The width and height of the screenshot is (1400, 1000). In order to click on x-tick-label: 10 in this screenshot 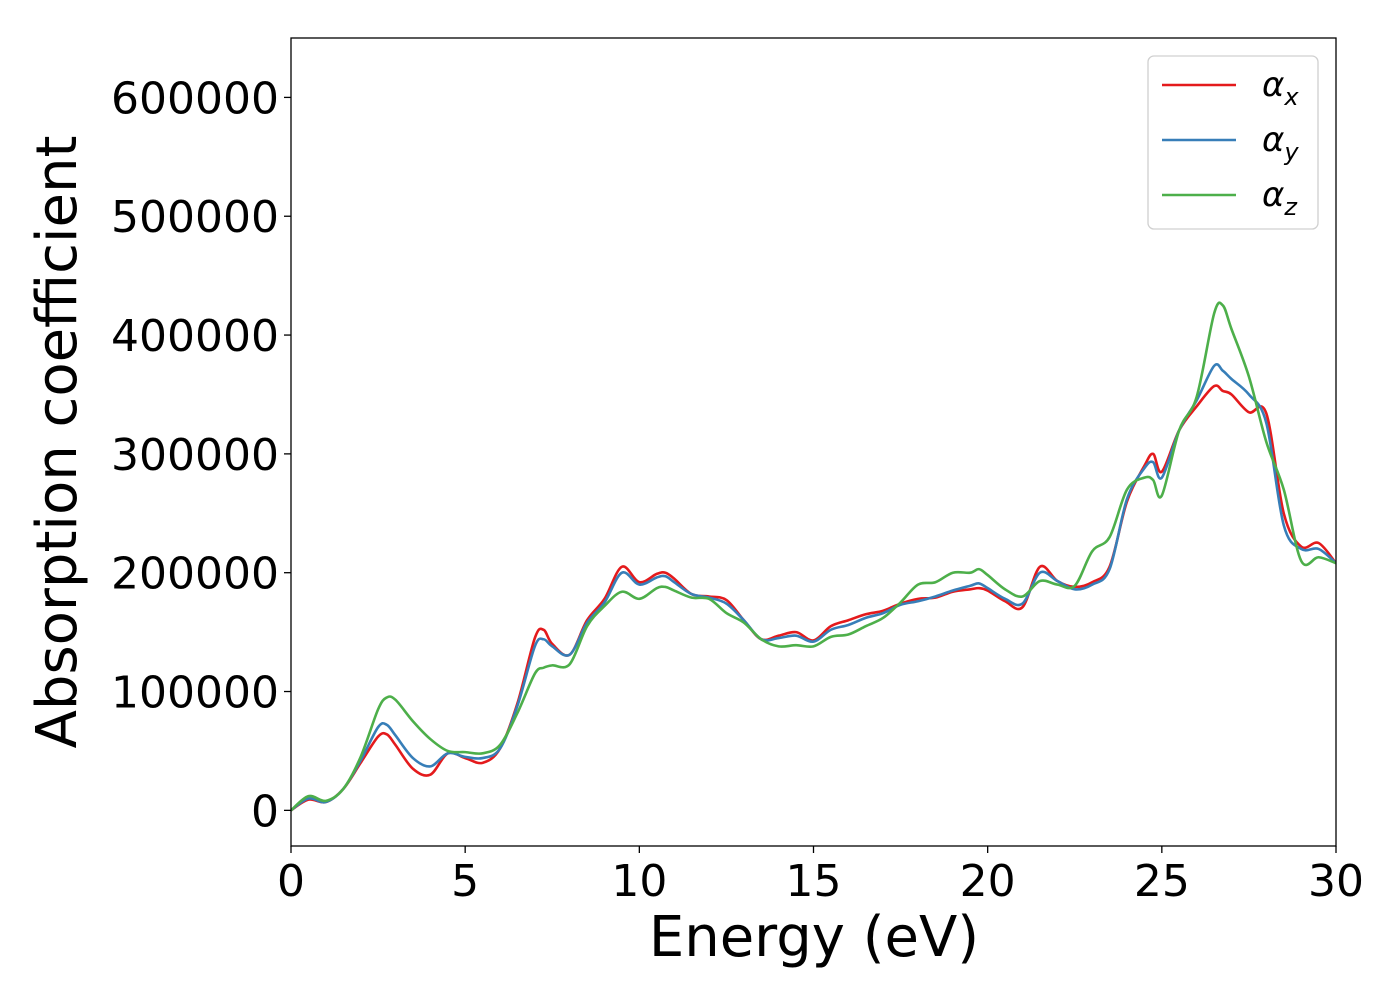, I will do `click(639, 881)`.